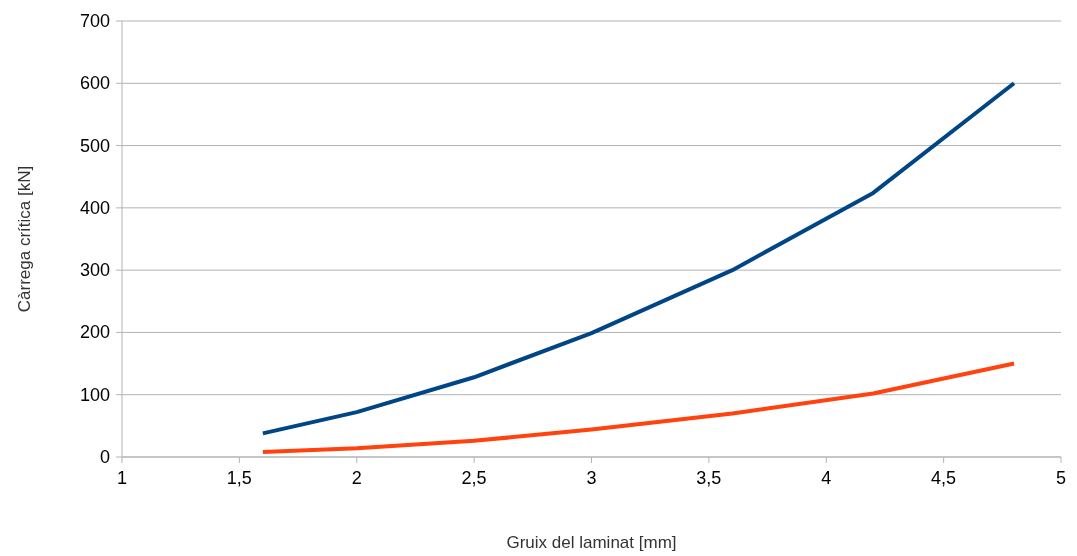  I want to click on x-tick-label: 5, so click(1061, 478).